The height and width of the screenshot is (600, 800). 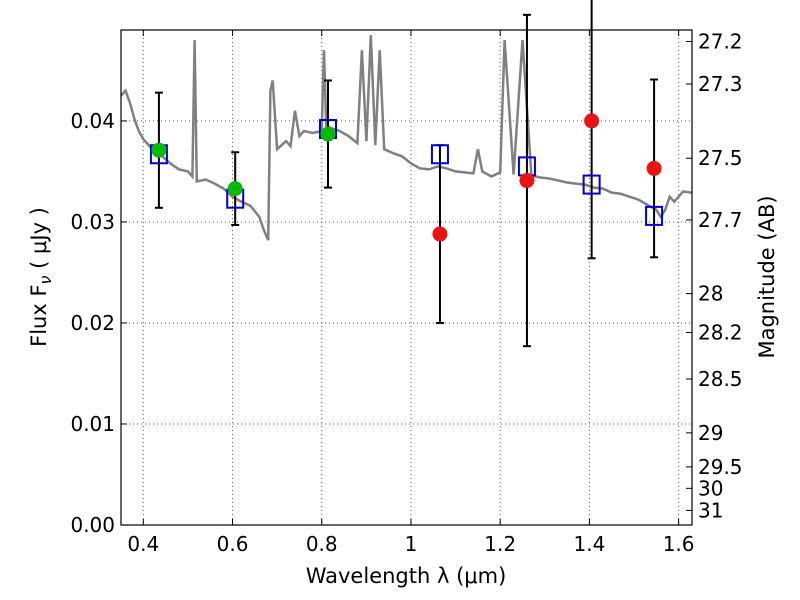 I want to click on right-tick-label: 27.2, so click(x=720, y=41).